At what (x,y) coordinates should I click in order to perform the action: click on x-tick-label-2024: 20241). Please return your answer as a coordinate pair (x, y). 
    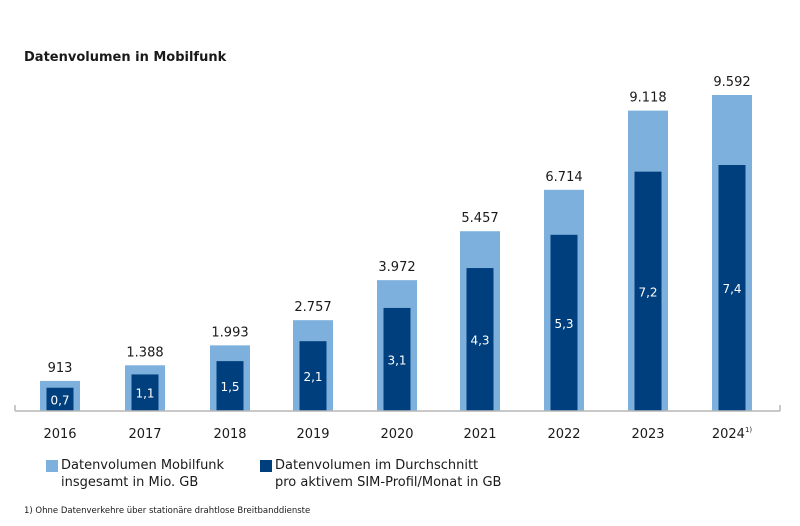
    Looking at the image, I should click on (732, 434).